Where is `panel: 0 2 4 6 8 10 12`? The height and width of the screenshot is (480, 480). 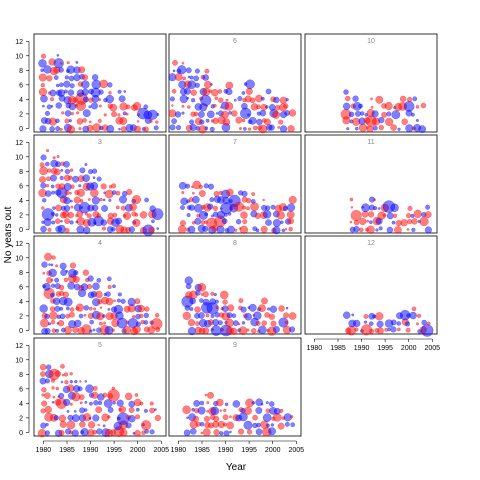 panel: 0 2 4 6 8 10 12 is located at coordinates (91, 83).